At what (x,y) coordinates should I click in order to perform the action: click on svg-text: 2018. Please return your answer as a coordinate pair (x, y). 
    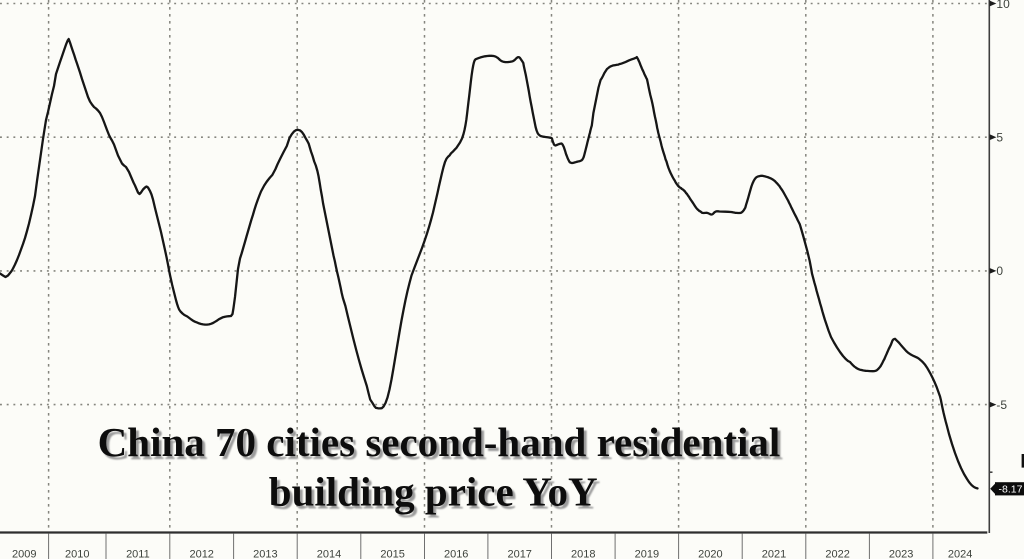
    Looking at the image, I should click on (583, 553).